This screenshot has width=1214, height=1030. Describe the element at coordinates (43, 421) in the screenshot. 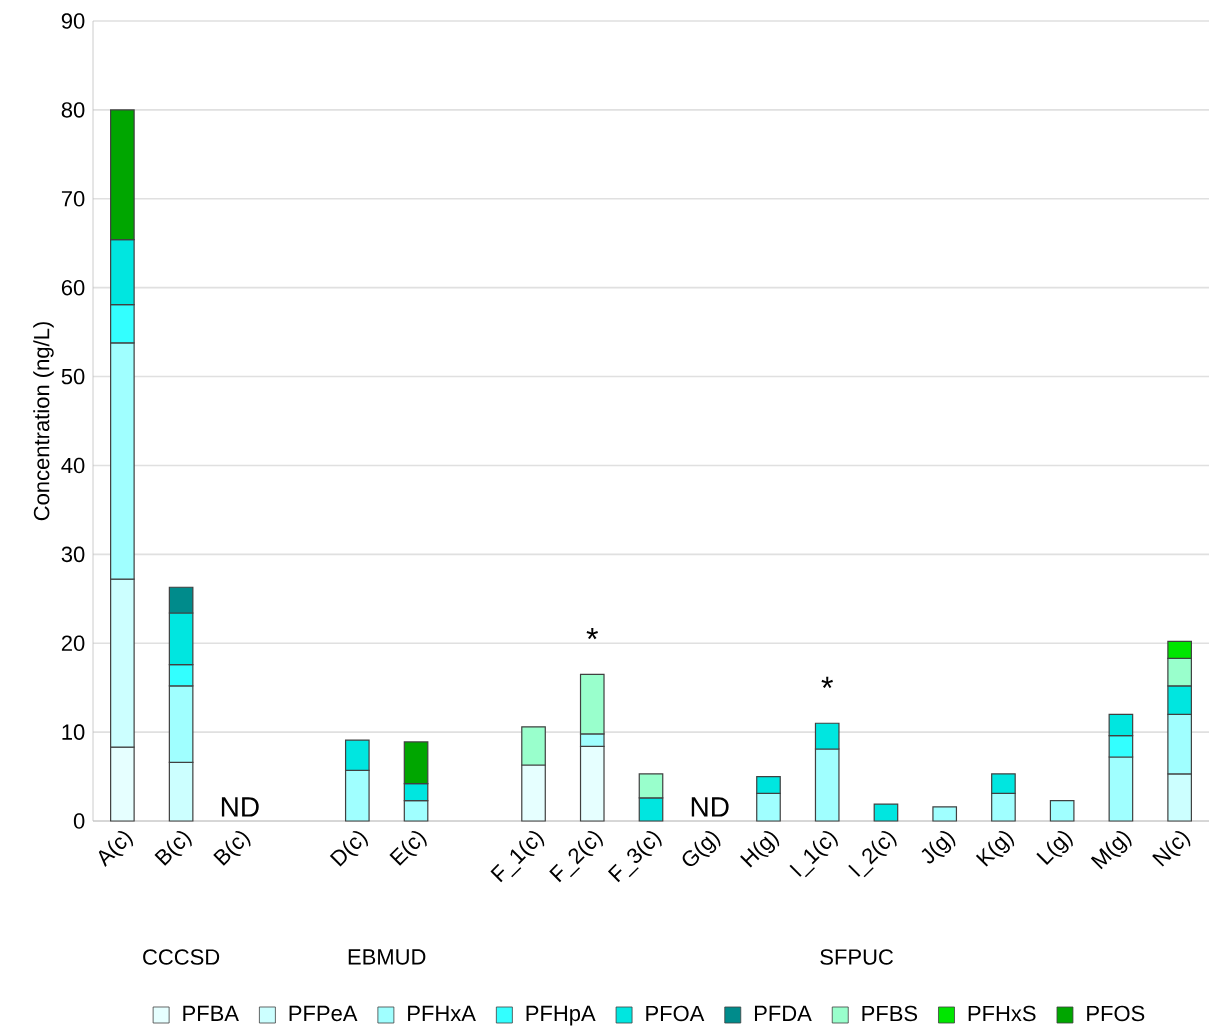

I see `y-axis-title: Concentration (ng/L)` at that location.